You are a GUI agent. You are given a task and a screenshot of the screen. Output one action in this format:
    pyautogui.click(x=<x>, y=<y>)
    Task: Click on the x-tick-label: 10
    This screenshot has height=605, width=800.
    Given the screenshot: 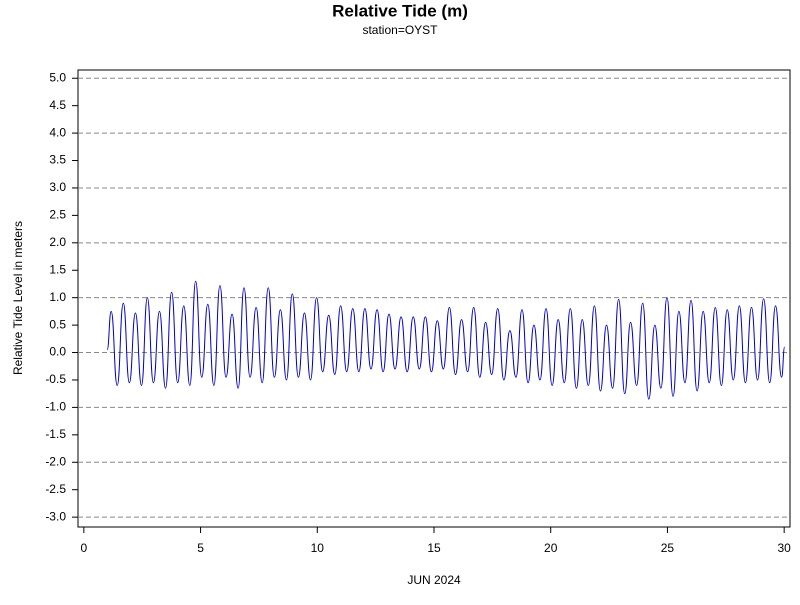 What is the action you would take?
    pyautogui.click(x=318, y=548)
    